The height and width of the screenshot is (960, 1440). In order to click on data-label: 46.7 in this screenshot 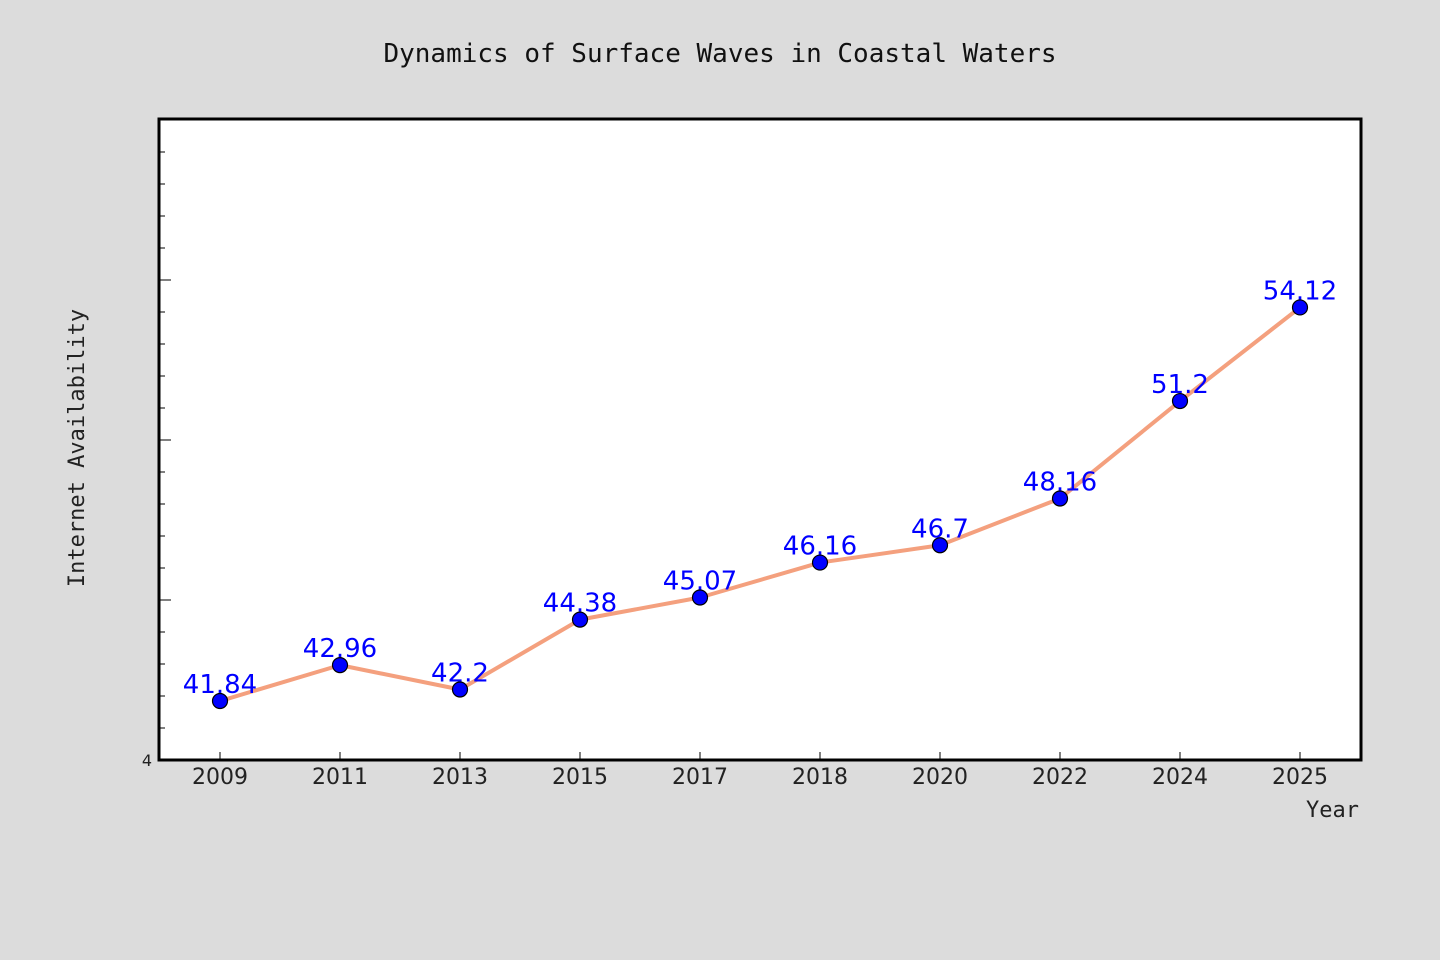, I will do `click(940, 529)`.